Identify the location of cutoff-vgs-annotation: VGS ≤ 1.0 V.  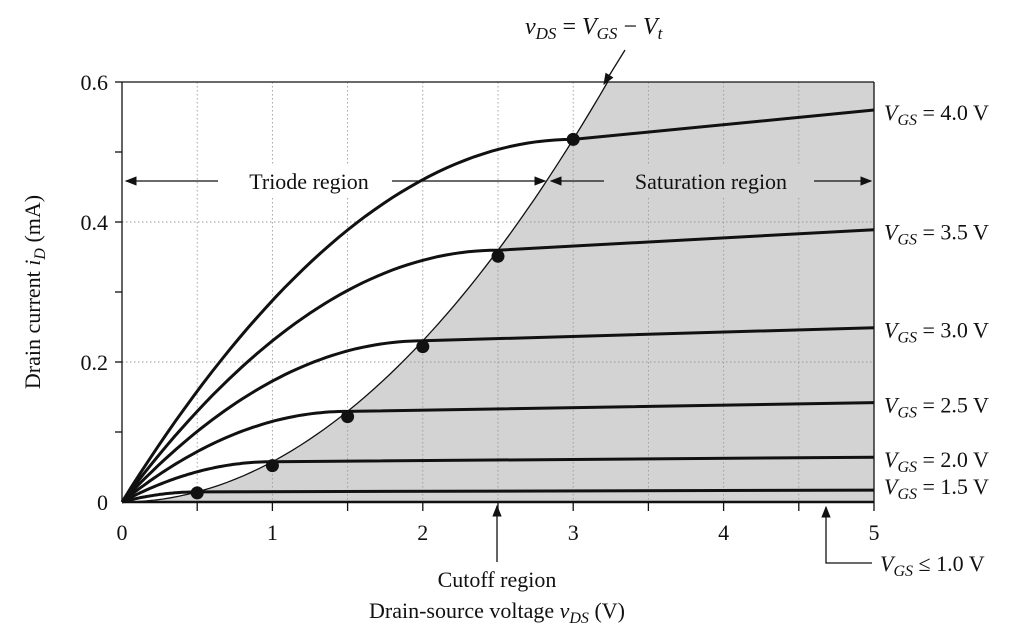
(903, 542).